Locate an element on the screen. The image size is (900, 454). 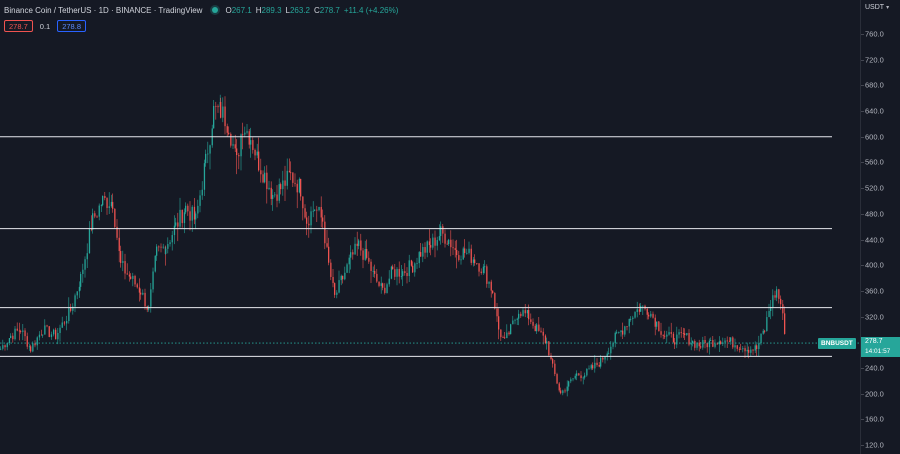
market-status-icon is located at coordinates (215, 10).